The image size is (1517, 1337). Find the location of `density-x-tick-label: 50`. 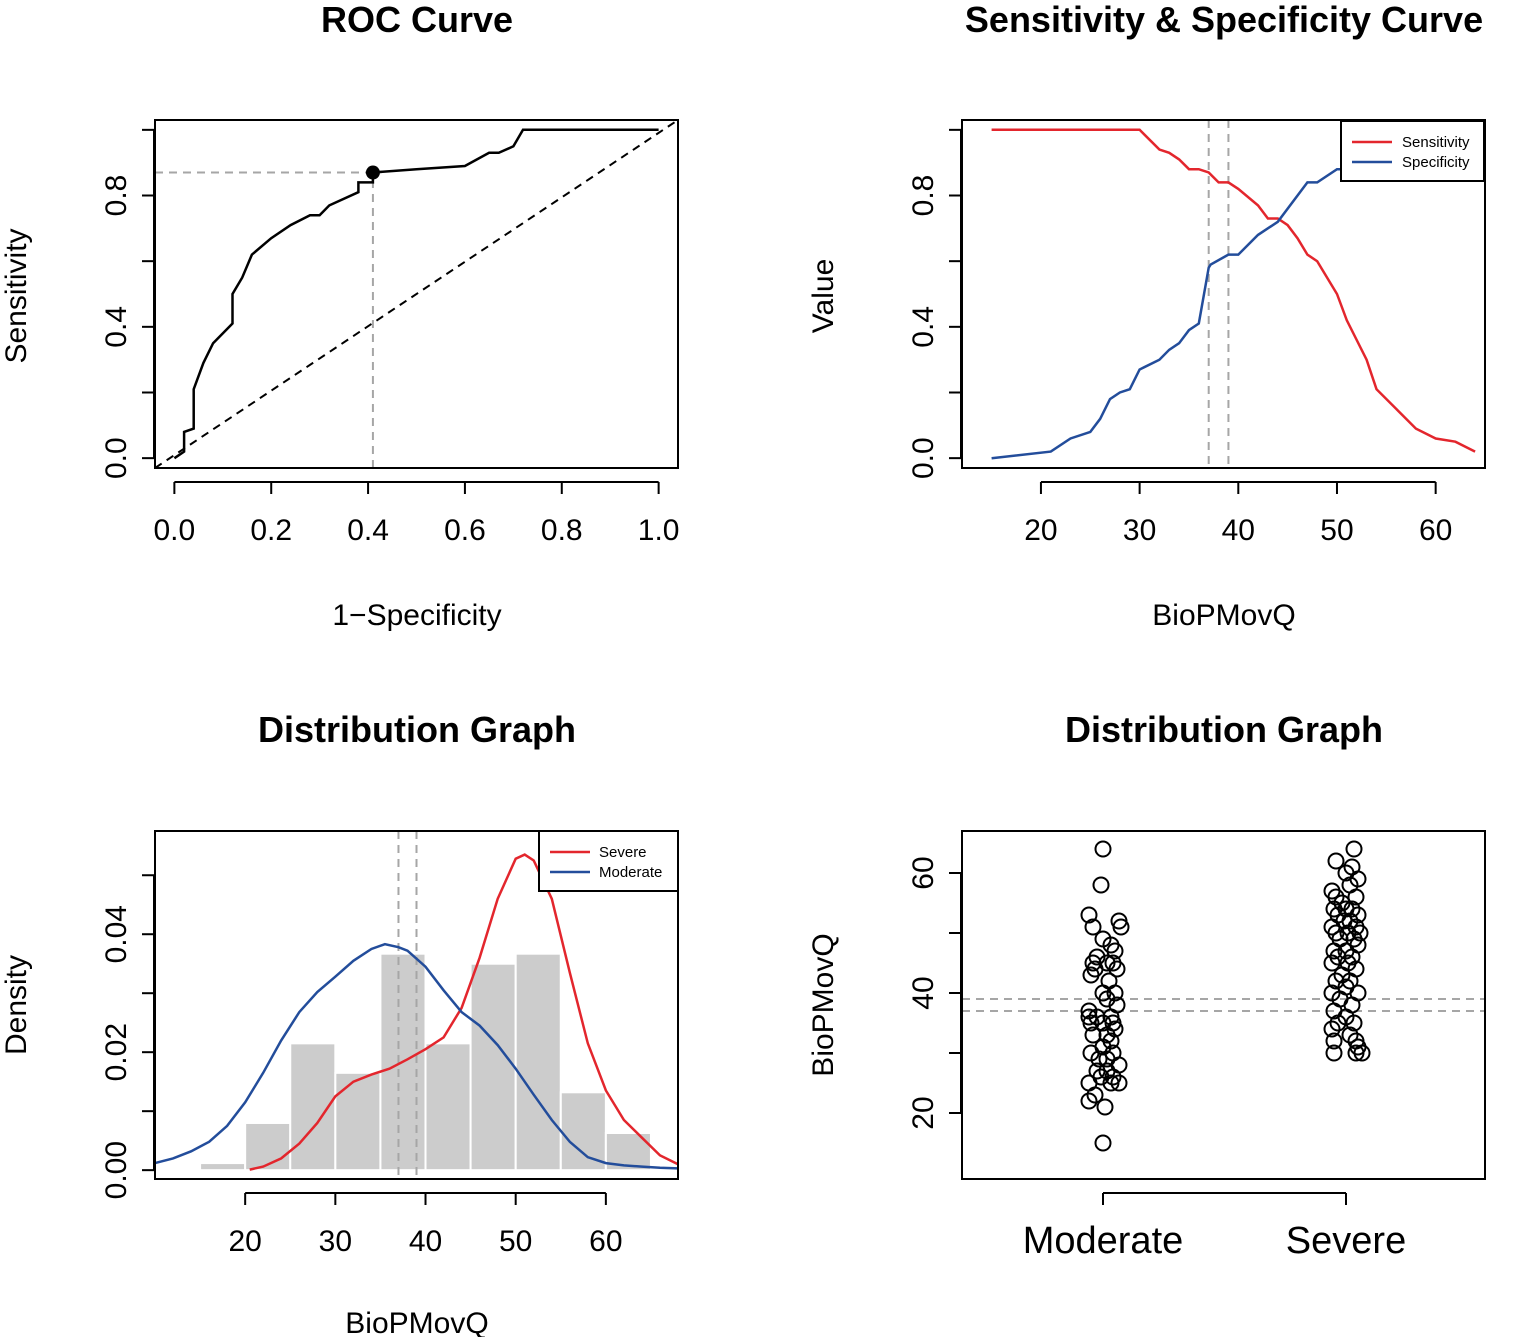

density-x-tick-label: 50 is located at coordinates (515, 1241).